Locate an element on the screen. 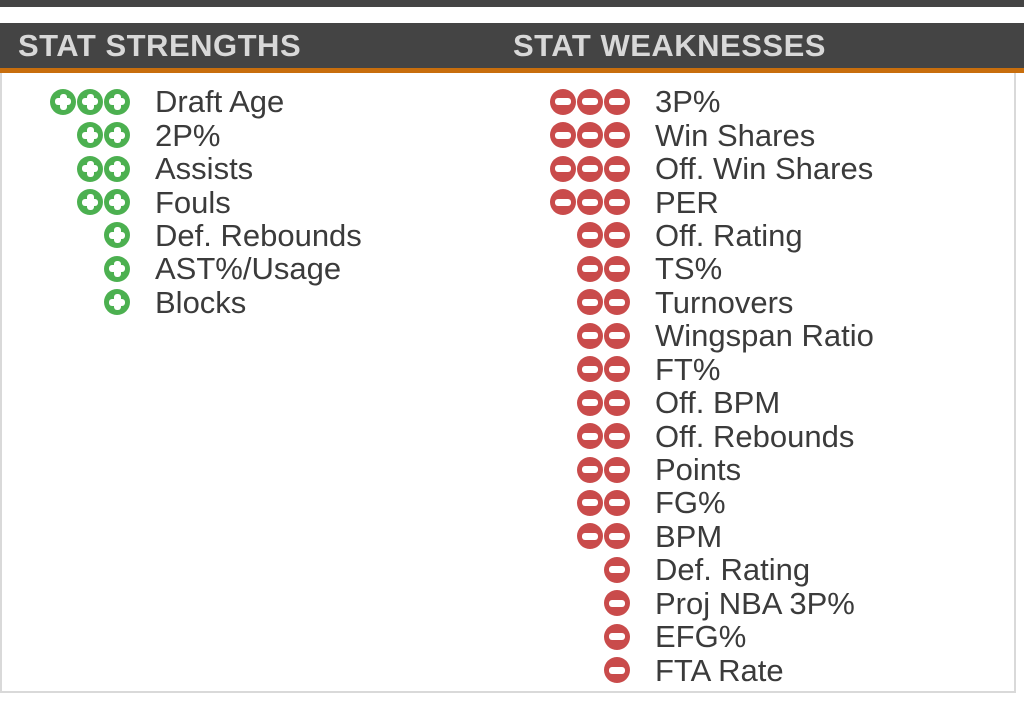 The height and width of the screenshot is (724, 1024). stat-label: BPM is located at coordinates (689, 536).